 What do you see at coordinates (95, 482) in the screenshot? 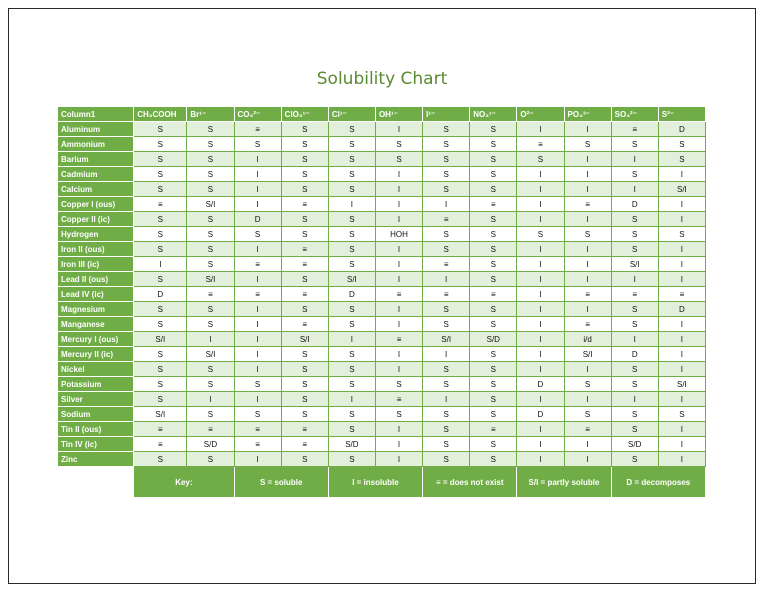
I see `key-spacer` at bounding box center [95, 482].